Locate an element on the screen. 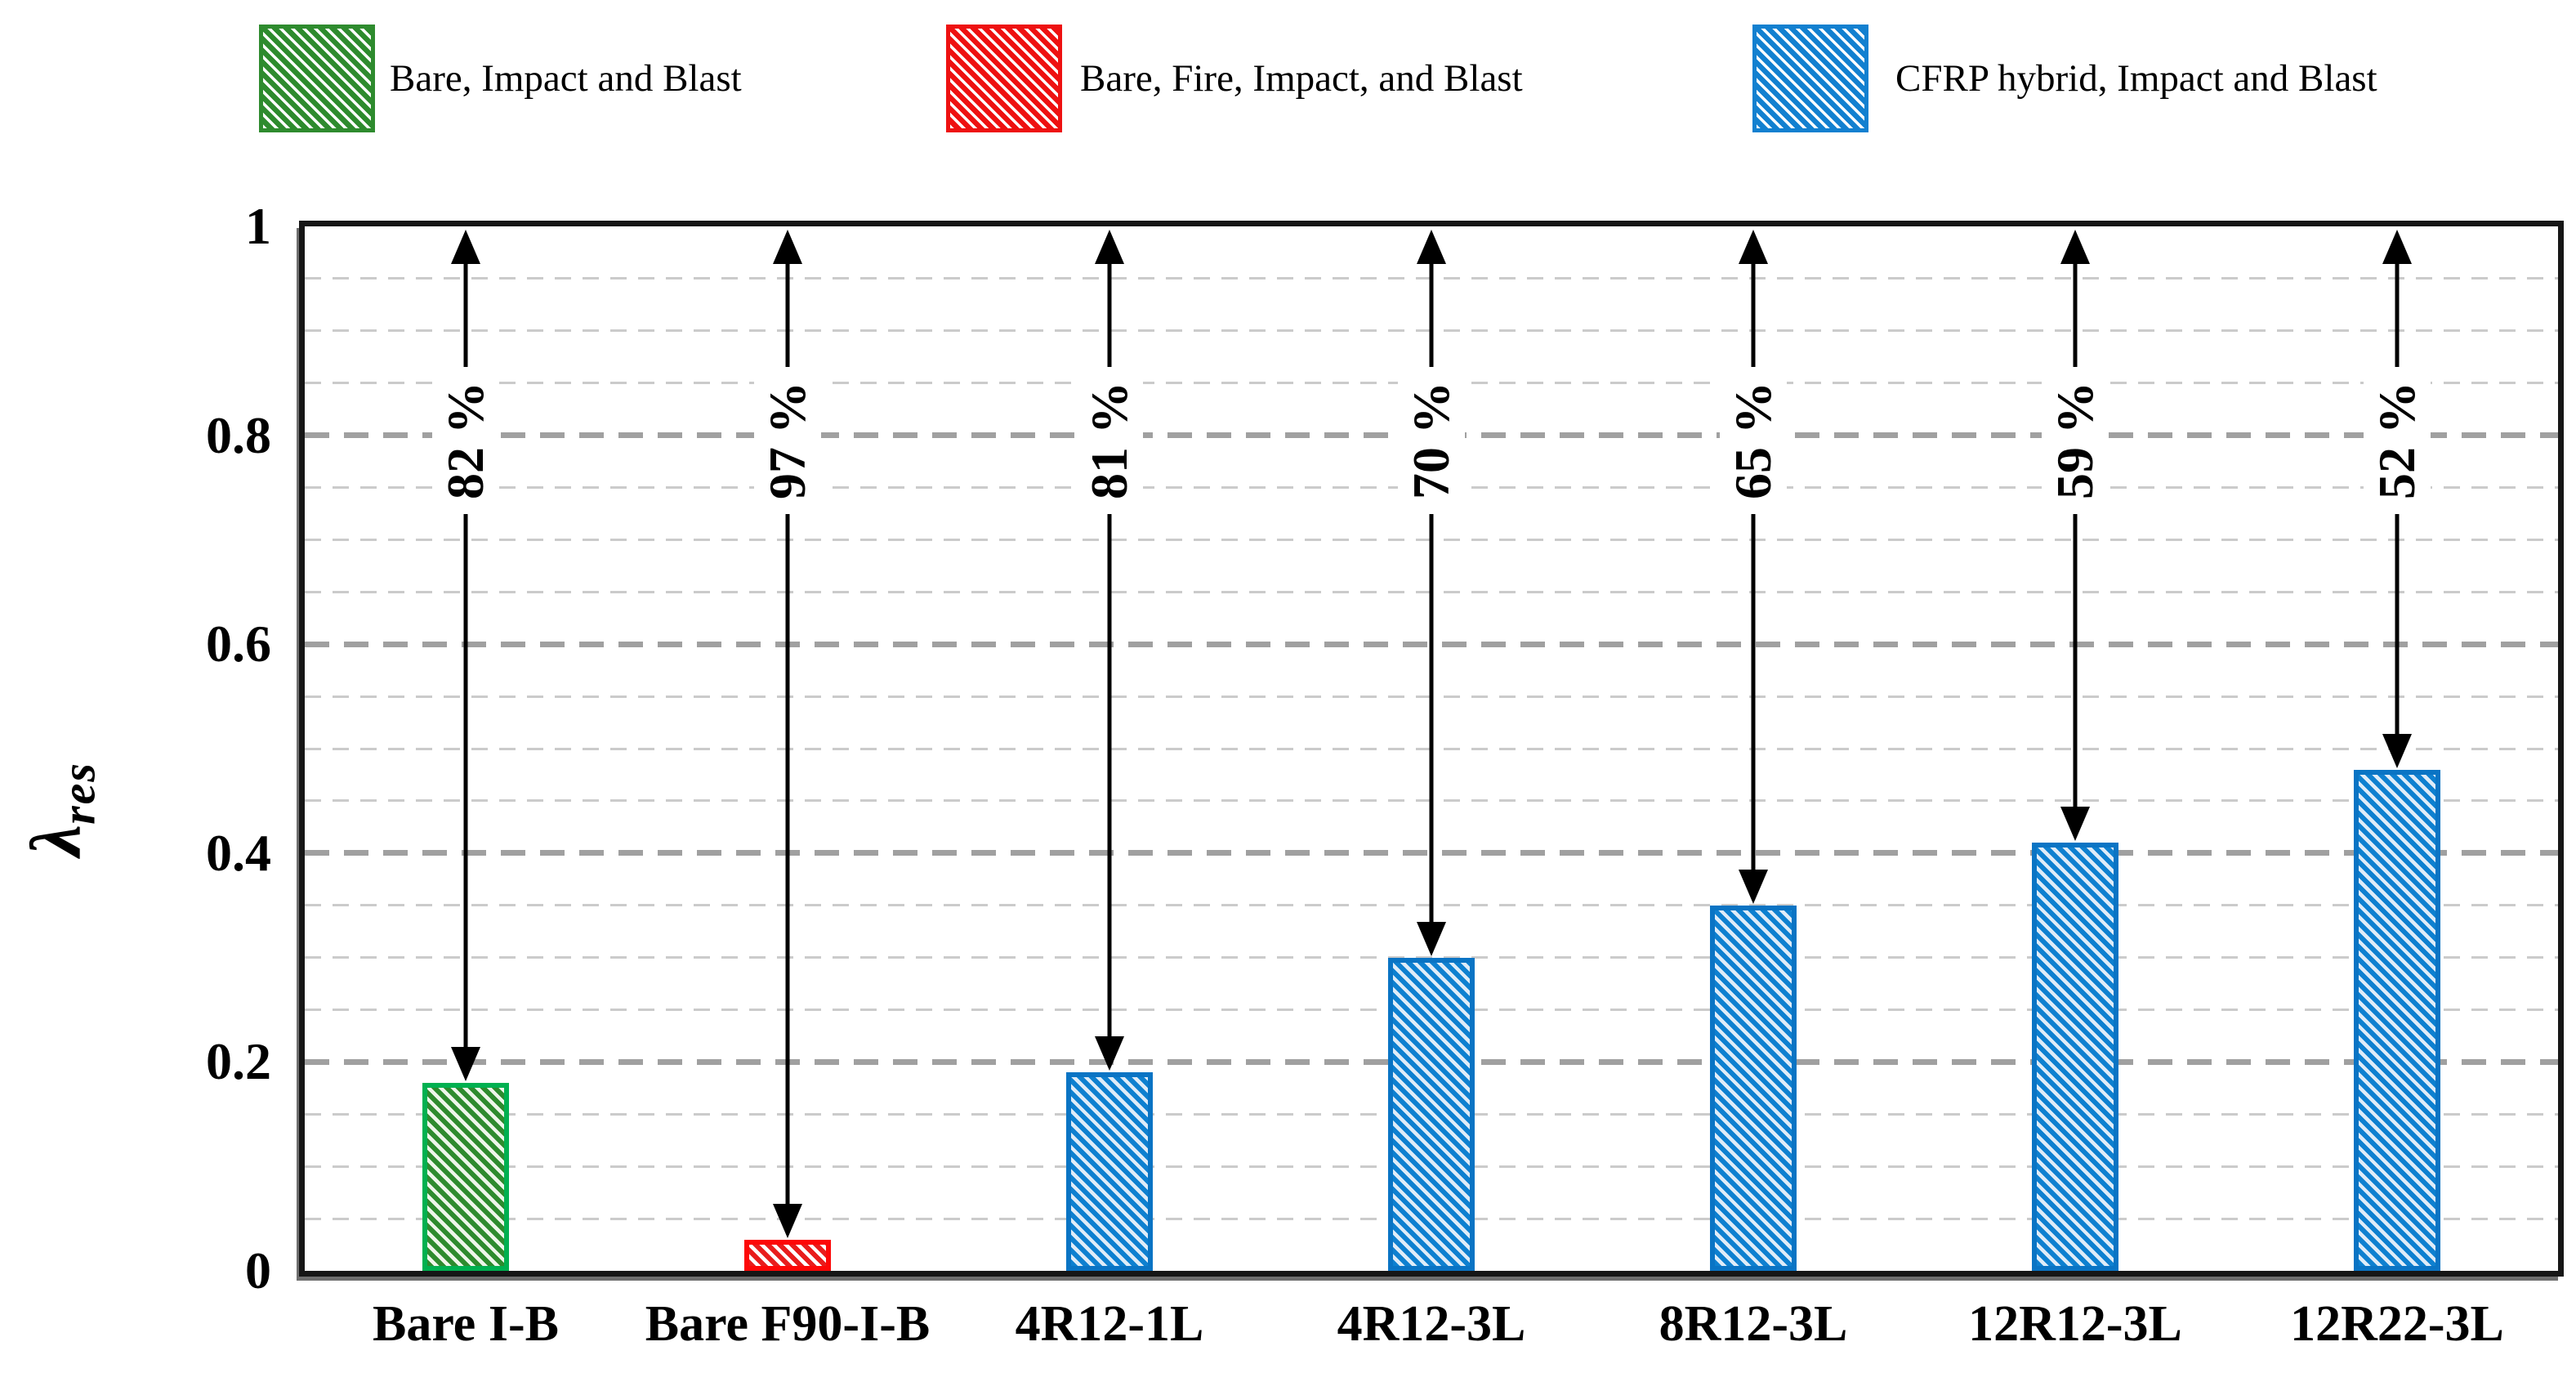 The image size is (2576, 1382). y-tick-label: 0.2 is located at coordinates (239, 1061).